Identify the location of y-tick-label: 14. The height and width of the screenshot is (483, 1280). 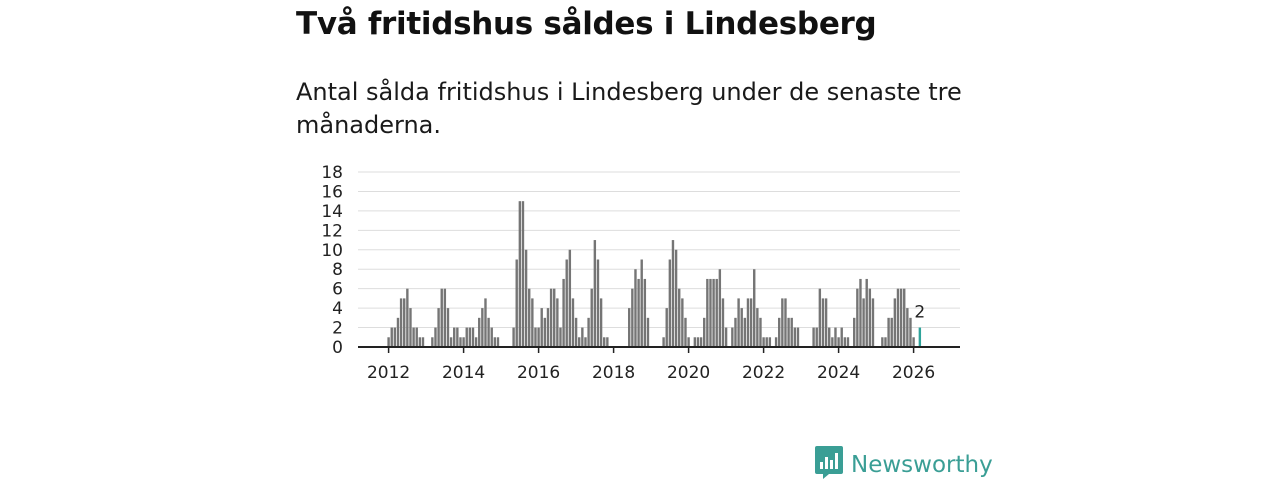
(332, 212).